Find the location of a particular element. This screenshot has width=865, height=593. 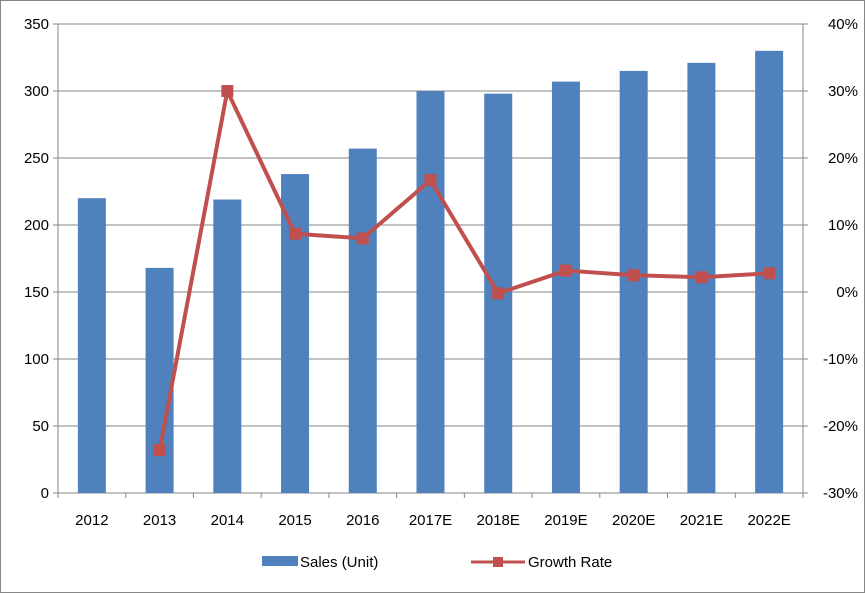

left-axis: 0 50 100 150 200 250 300 350 is located at coordinates (41, 259).